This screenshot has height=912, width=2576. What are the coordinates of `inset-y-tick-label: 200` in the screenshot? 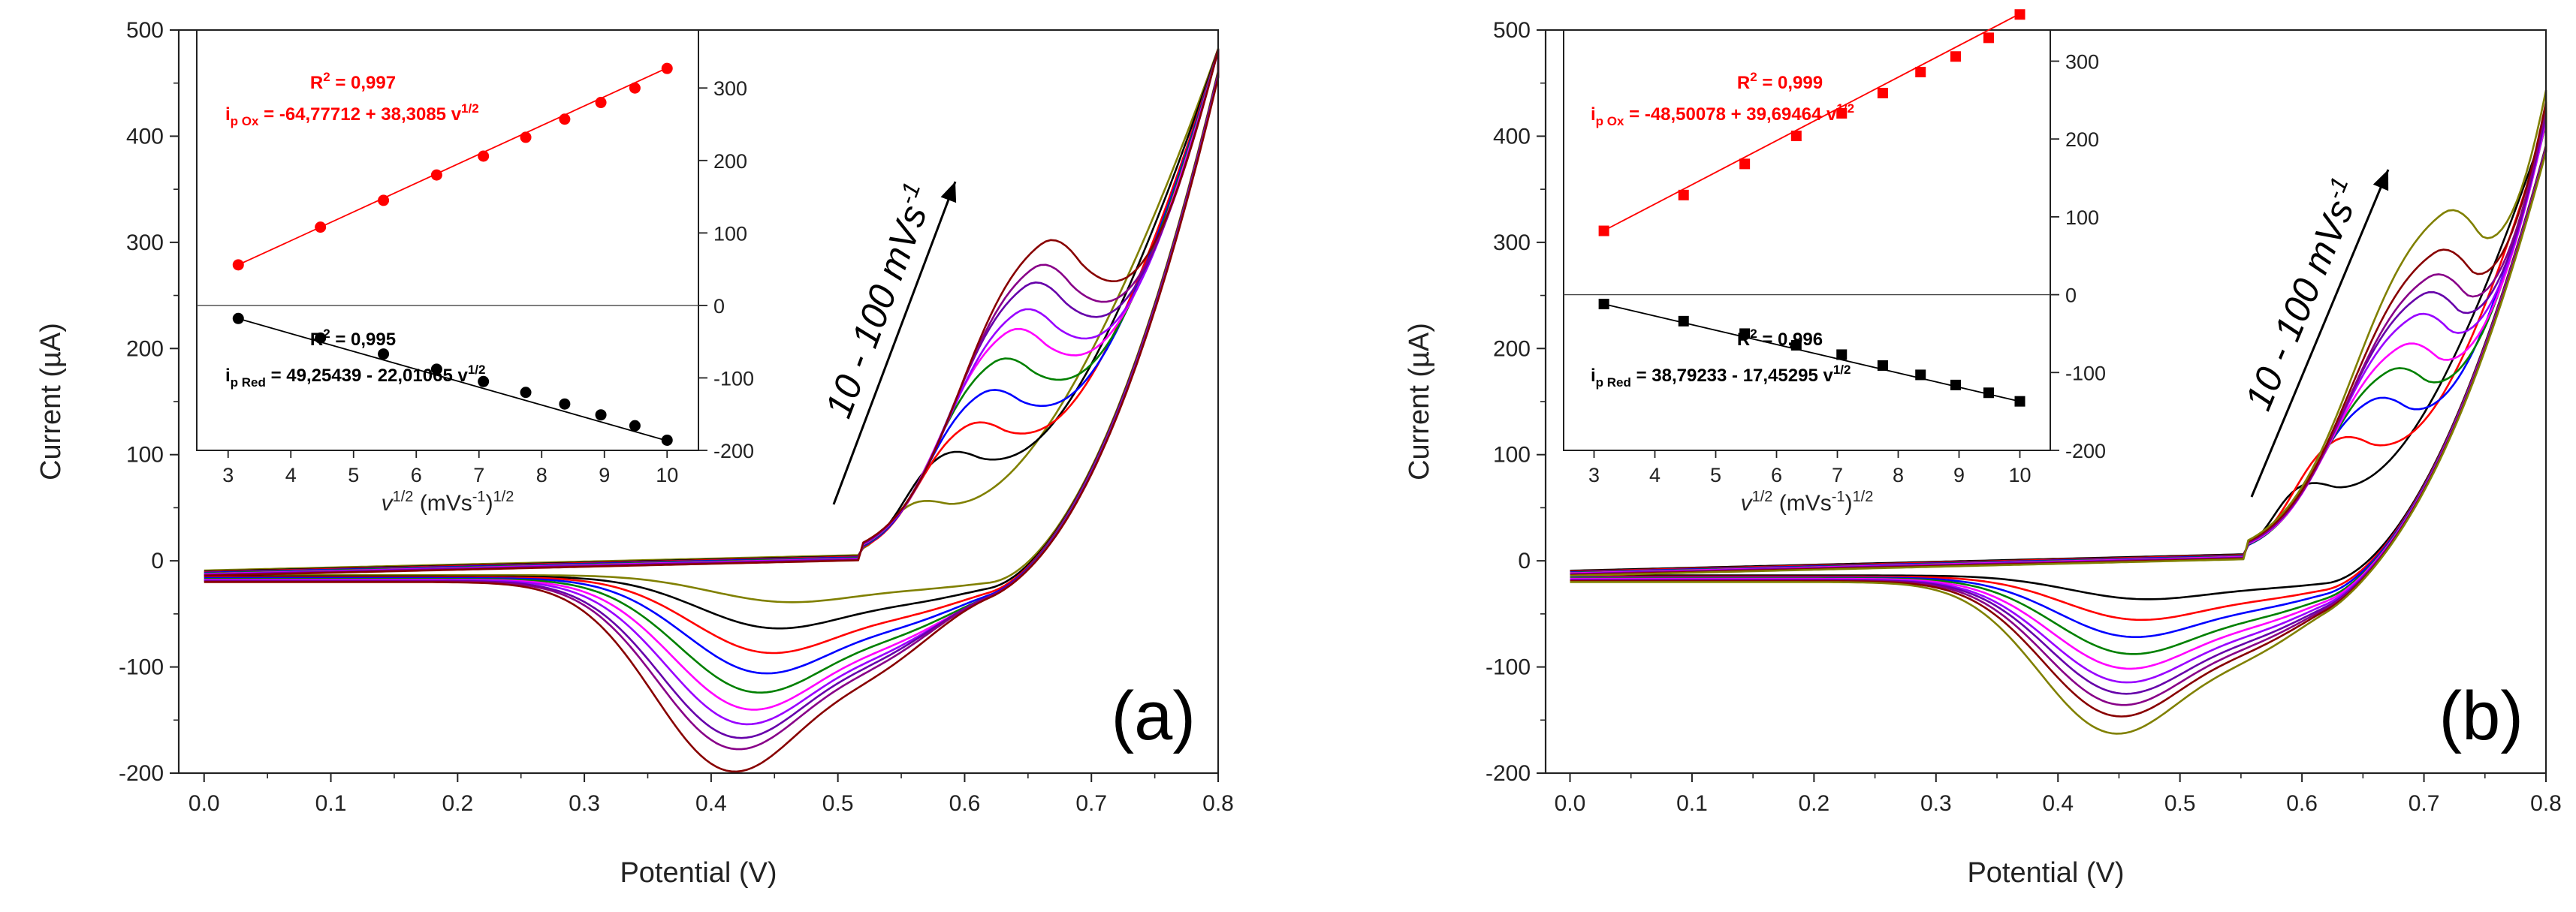 It's located at (730, 161).